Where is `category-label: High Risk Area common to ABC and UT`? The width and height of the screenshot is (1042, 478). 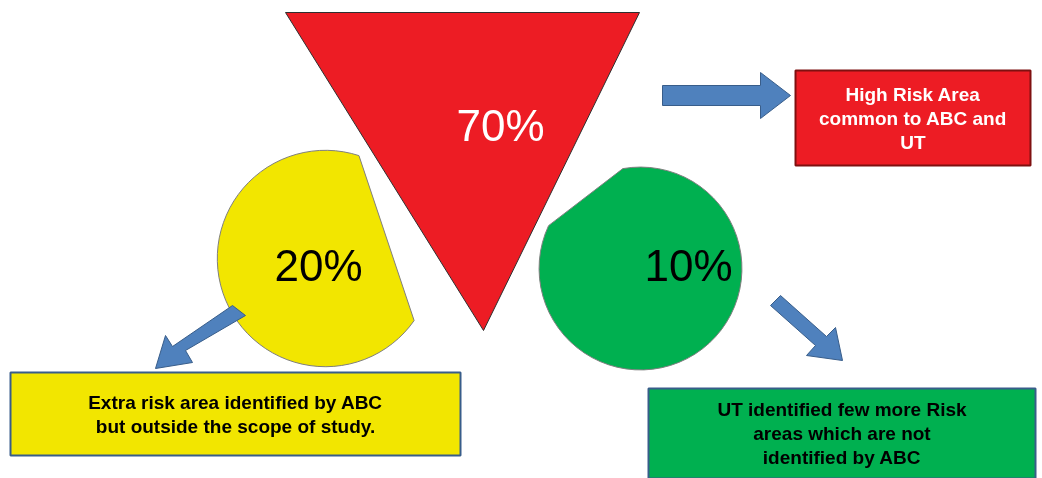 category-label: High Risk Area common to ABC and UT is located at coordinates (913, 118).